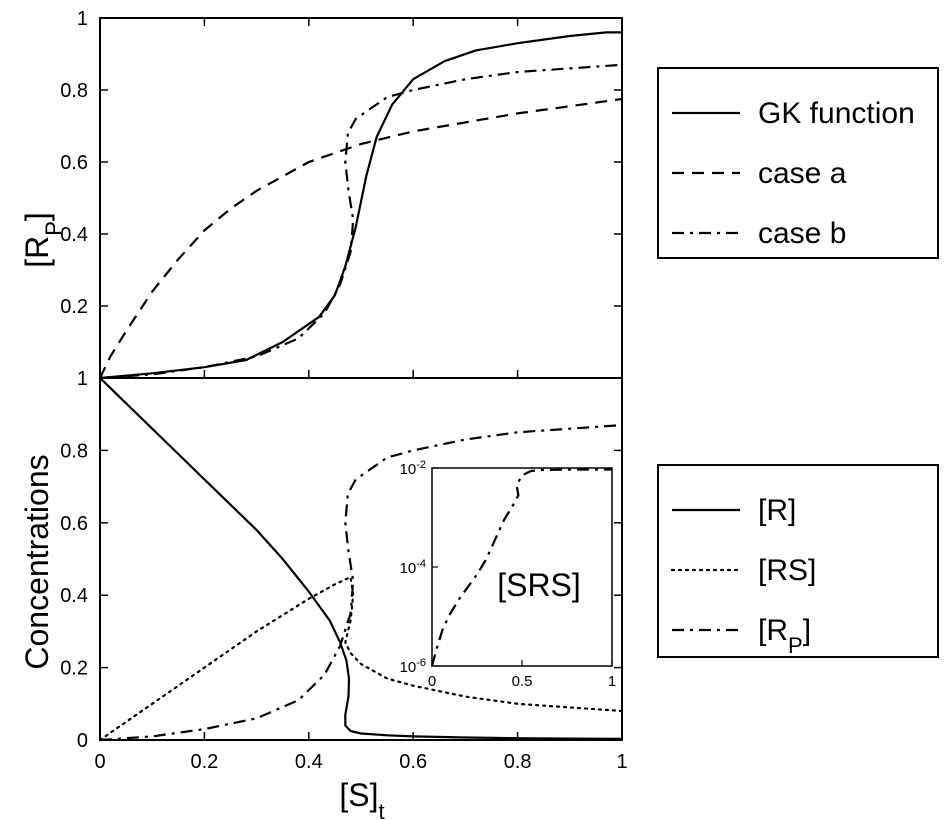 The height and width of the screenshot is (820, 947). I want to click on inset-x-tick-label: 0.5, so click(522, 681).